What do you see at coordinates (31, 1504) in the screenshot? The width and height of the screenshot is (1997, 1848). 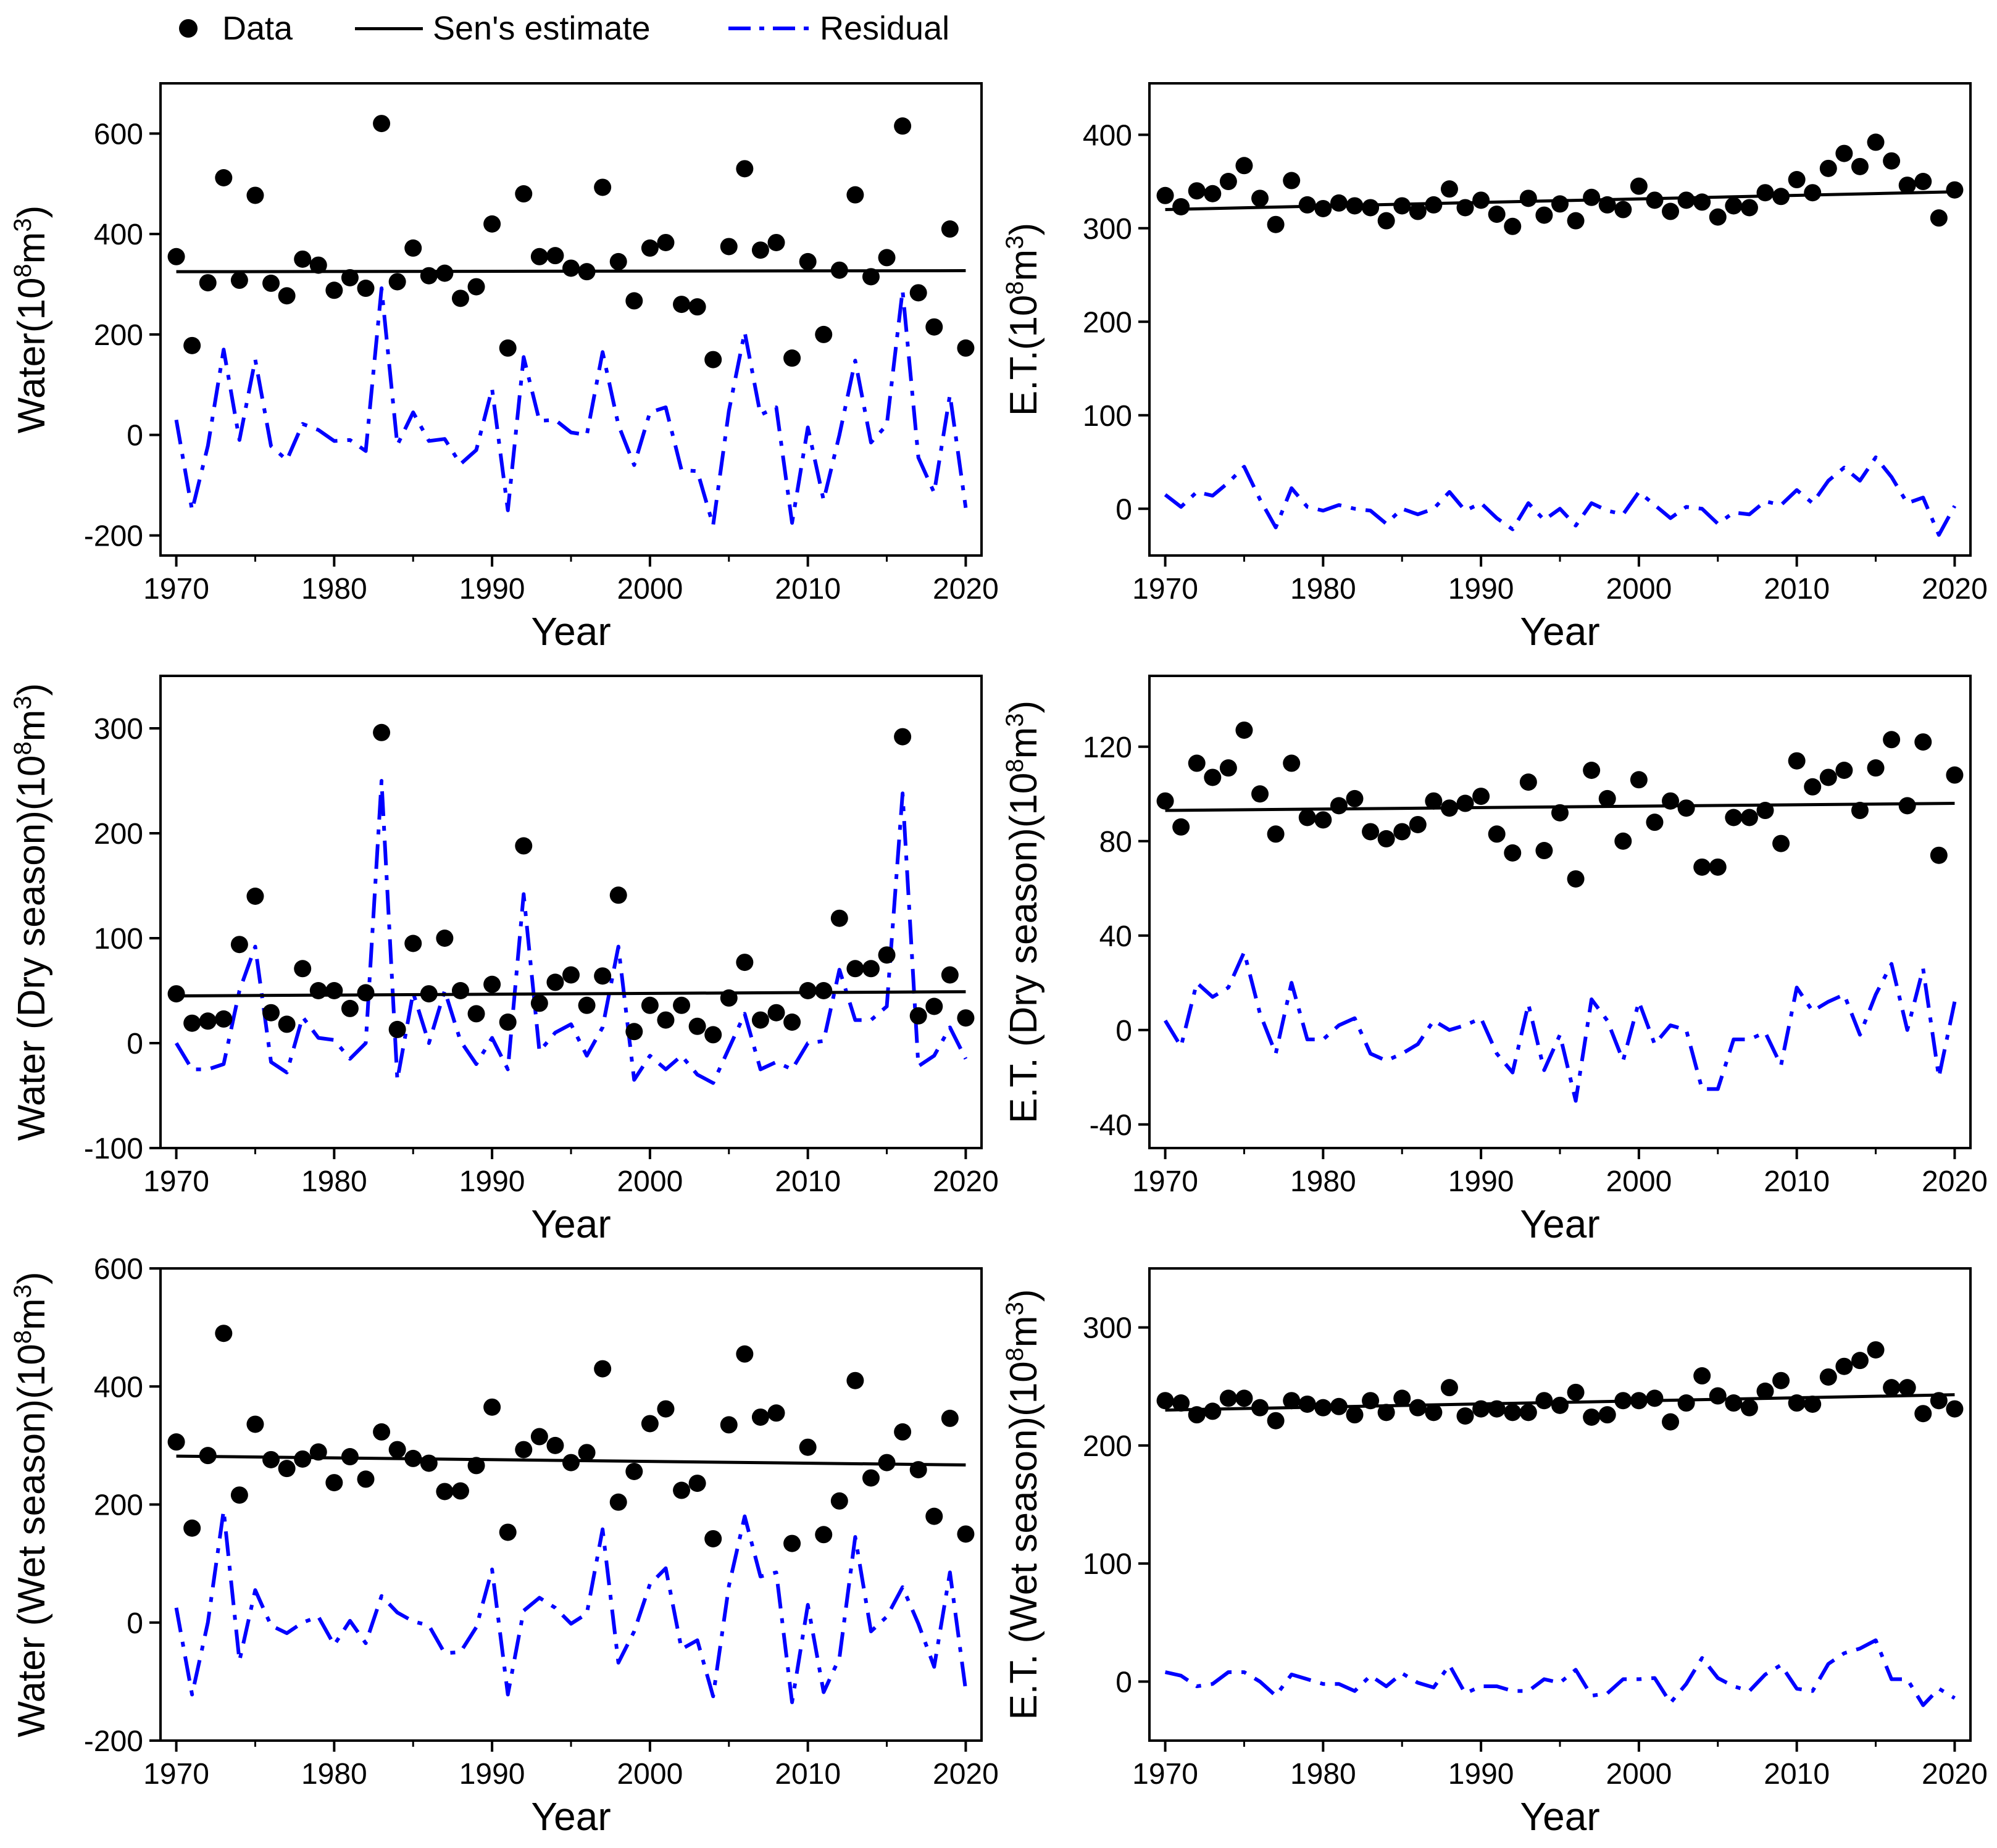 I see `y-axis-label: Water (Wet season)(108m3)` at bounding box center [31, 1504].